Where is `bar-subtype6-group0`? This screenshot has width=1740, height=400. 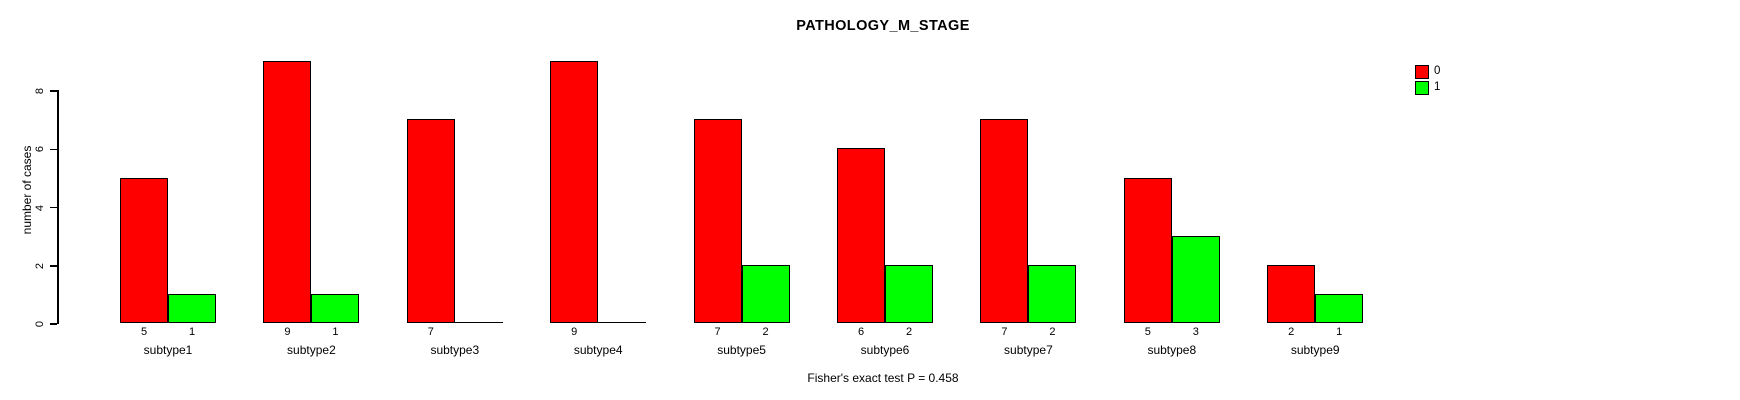
bar-subtype6-group0 is located at coordinates (861, 235).